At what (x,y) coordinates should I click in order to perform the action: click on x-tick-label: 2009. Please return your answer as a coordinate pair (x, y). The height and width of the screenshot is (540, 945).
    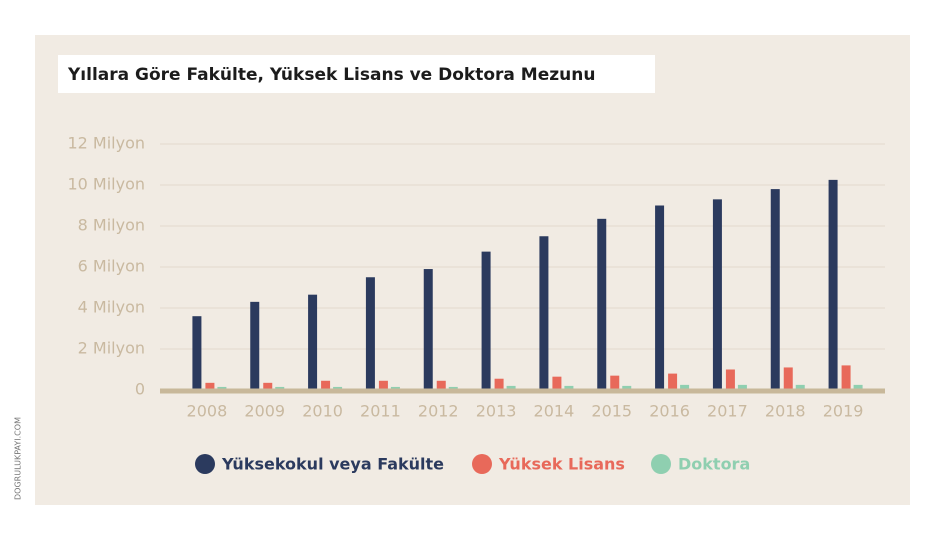
    Looking at the image, I should click on (264, 411).